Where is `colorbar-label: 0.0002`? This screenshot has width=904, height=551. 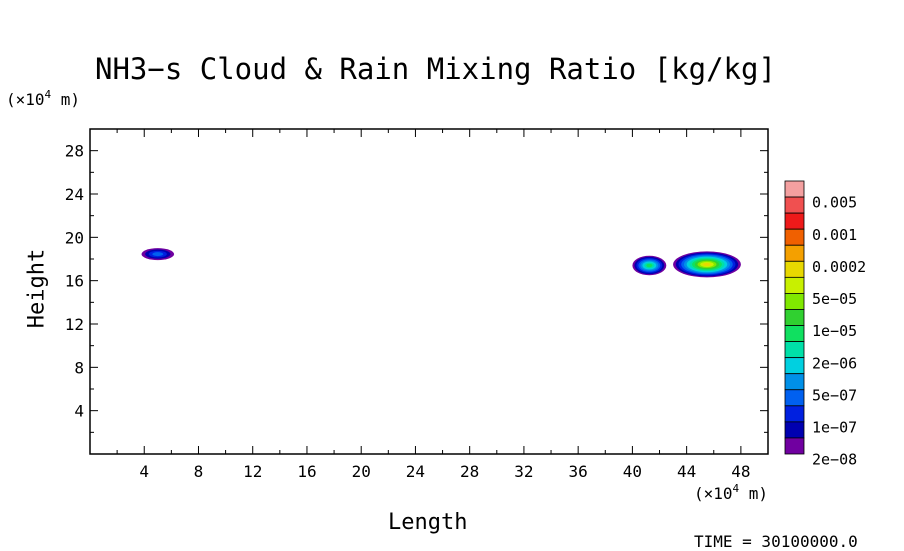 colorbar-label: 0.0002 is located at coordinates (839, 267).